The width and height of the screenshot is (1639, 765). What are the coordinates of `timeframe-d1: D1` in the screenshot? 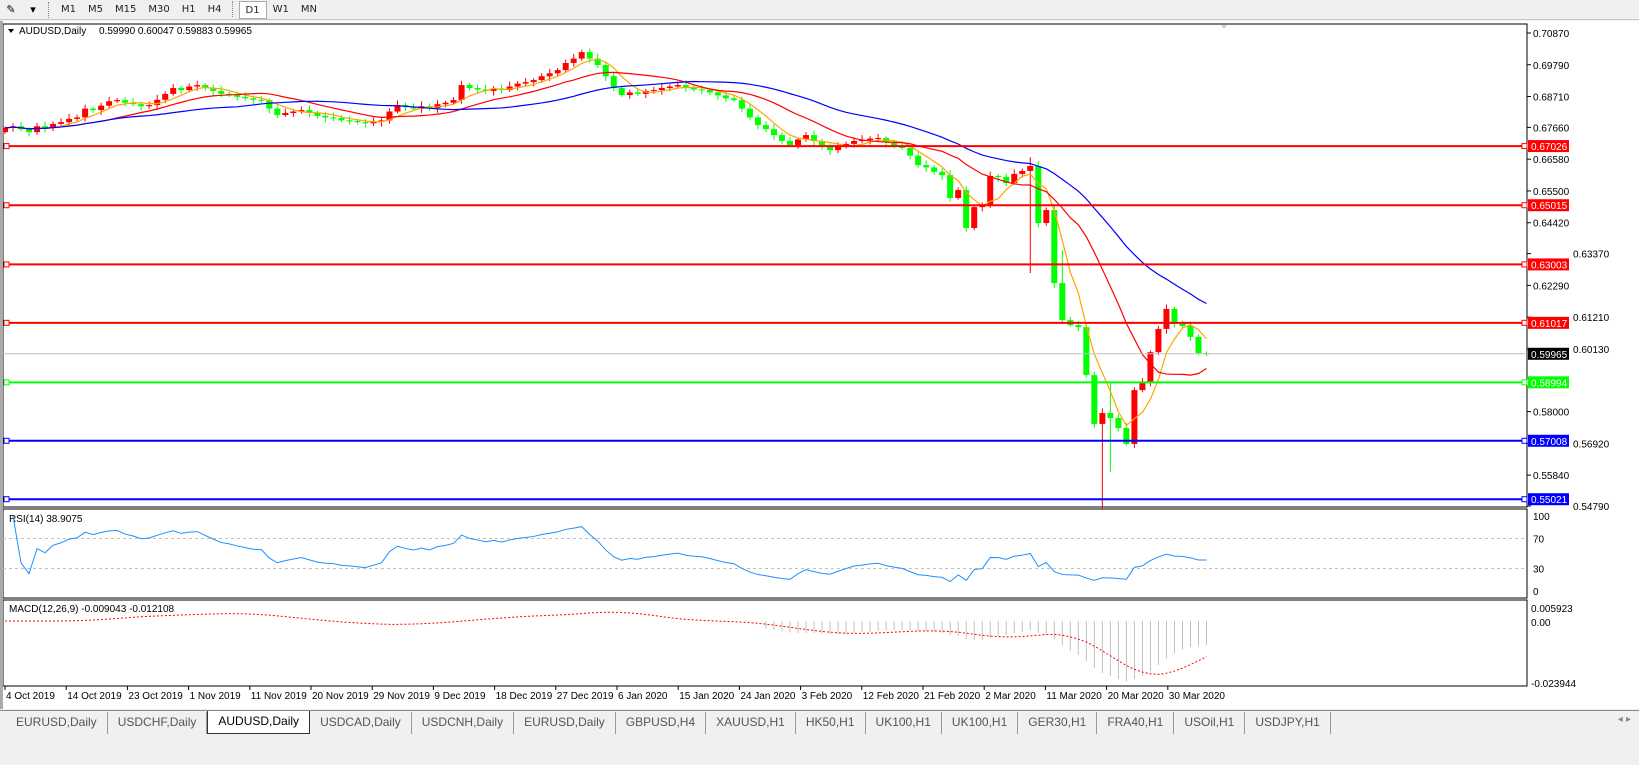 It's located at (252, 9).